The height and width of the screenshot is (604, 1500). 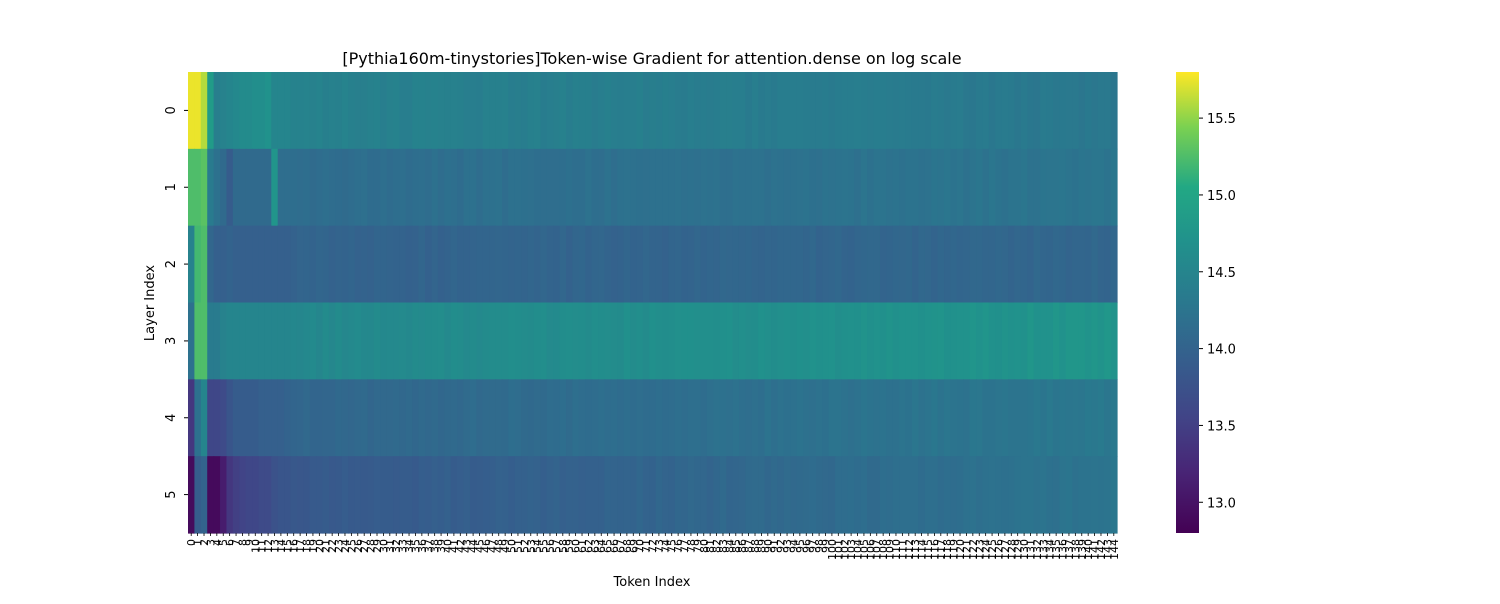 I want to click on x-tick-label: 121, so click(x=966, y=549).